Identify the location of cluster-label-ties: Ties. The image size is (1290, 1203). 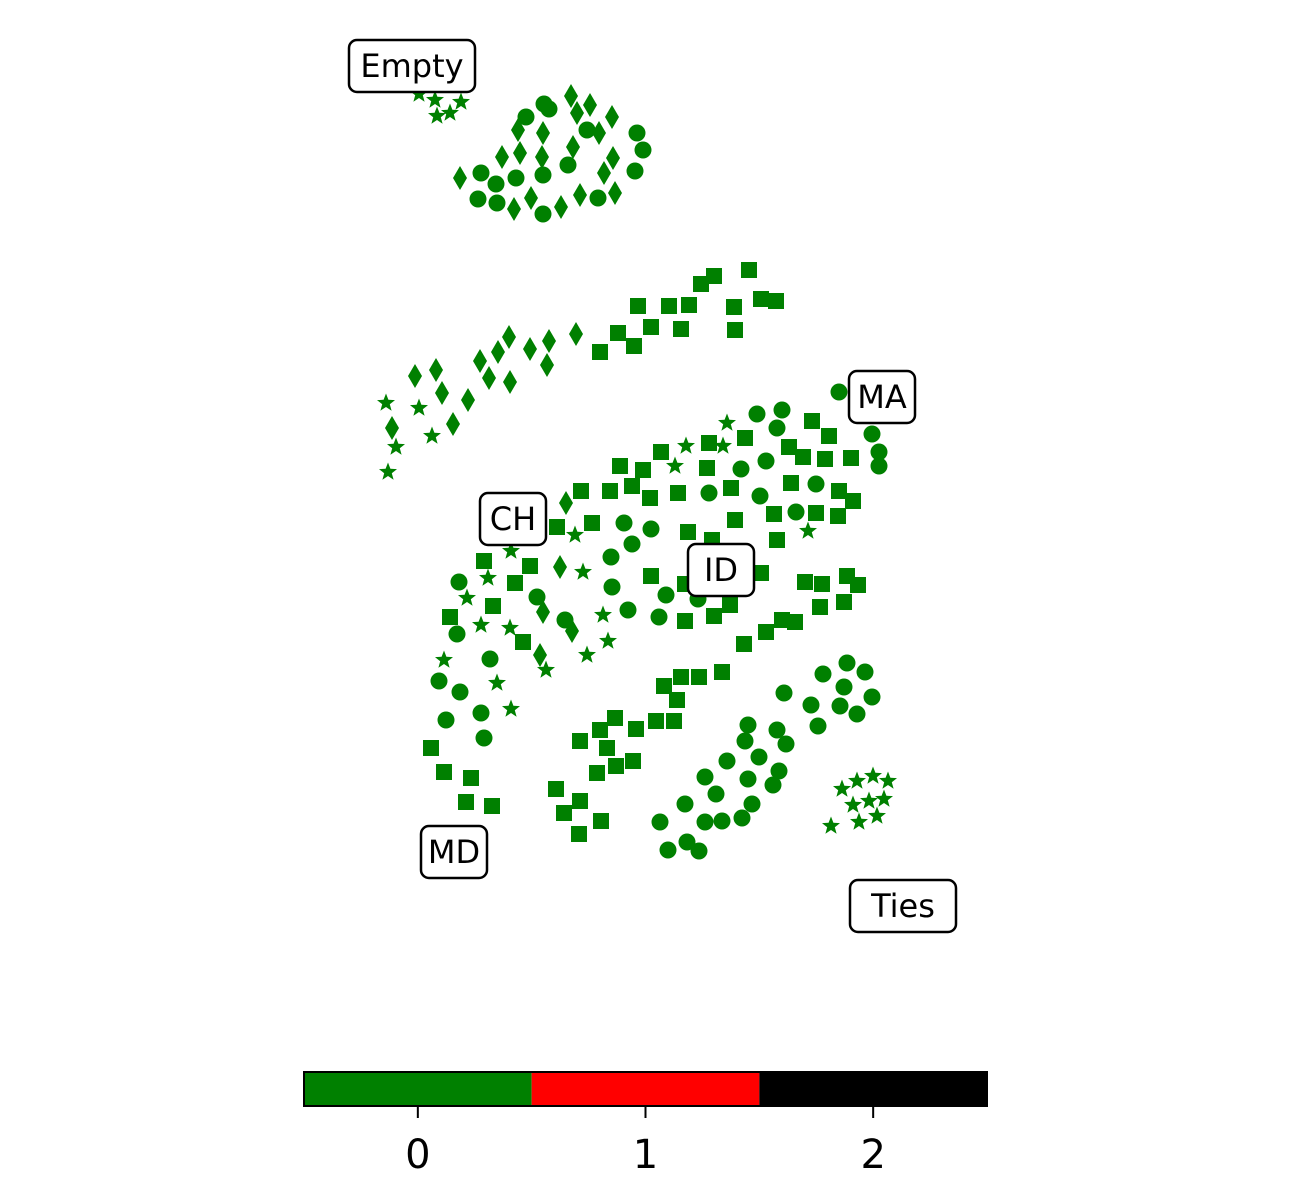
(903, 906).